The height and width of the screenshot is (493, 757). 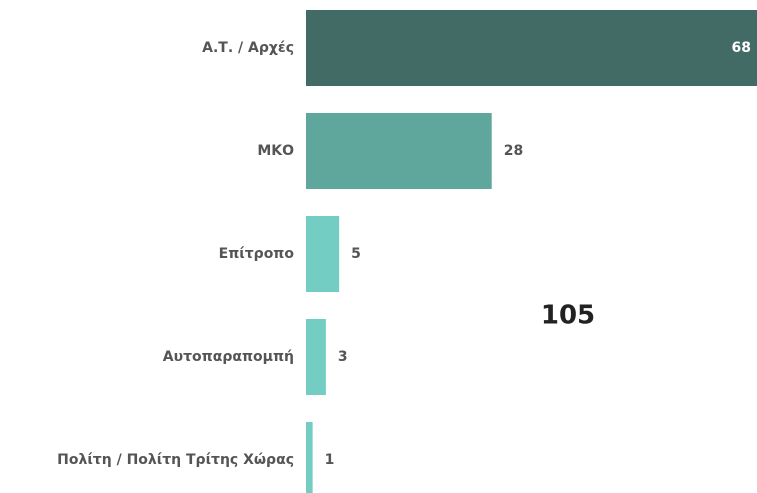 What do you see at coordinates (248, 48) in the screenshot?
I see `y-tick-label: Α.Τ. / Αρχές` at bounding box center [248, 48].